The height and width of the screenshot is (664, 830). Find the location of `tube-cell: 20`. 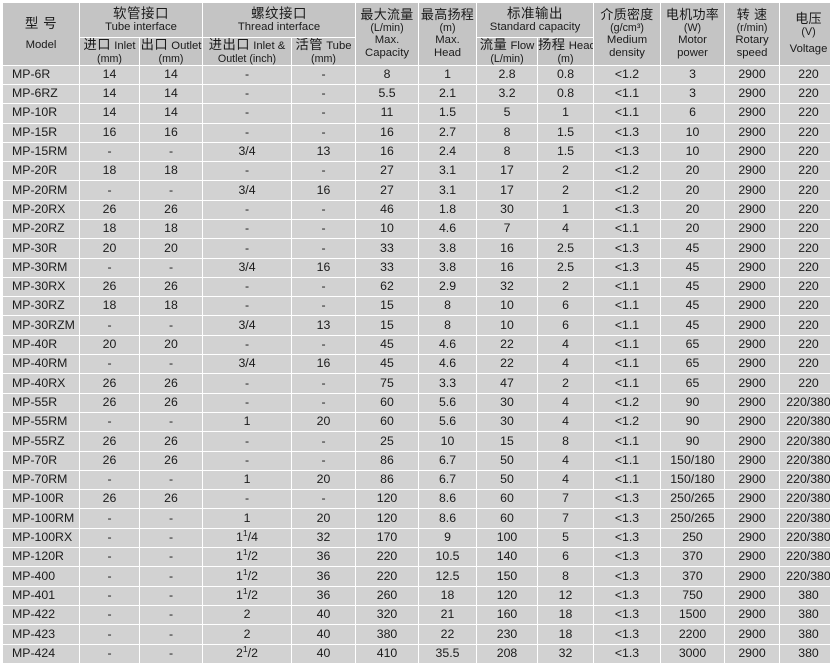

tube-cell: 20 is located at coordinates (324, 422).